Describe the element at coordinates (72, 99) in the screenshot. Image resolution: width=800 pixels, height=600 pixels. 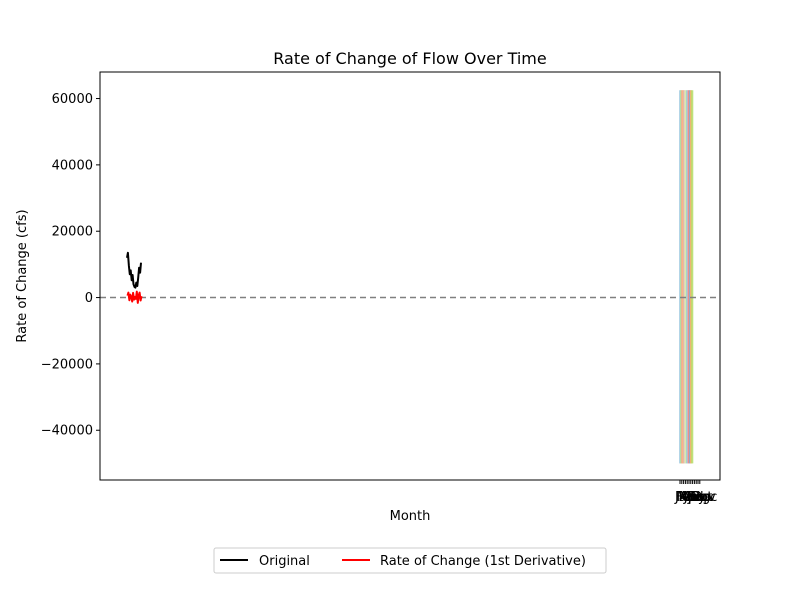
I see `y-tick-label: 60000` at that location.